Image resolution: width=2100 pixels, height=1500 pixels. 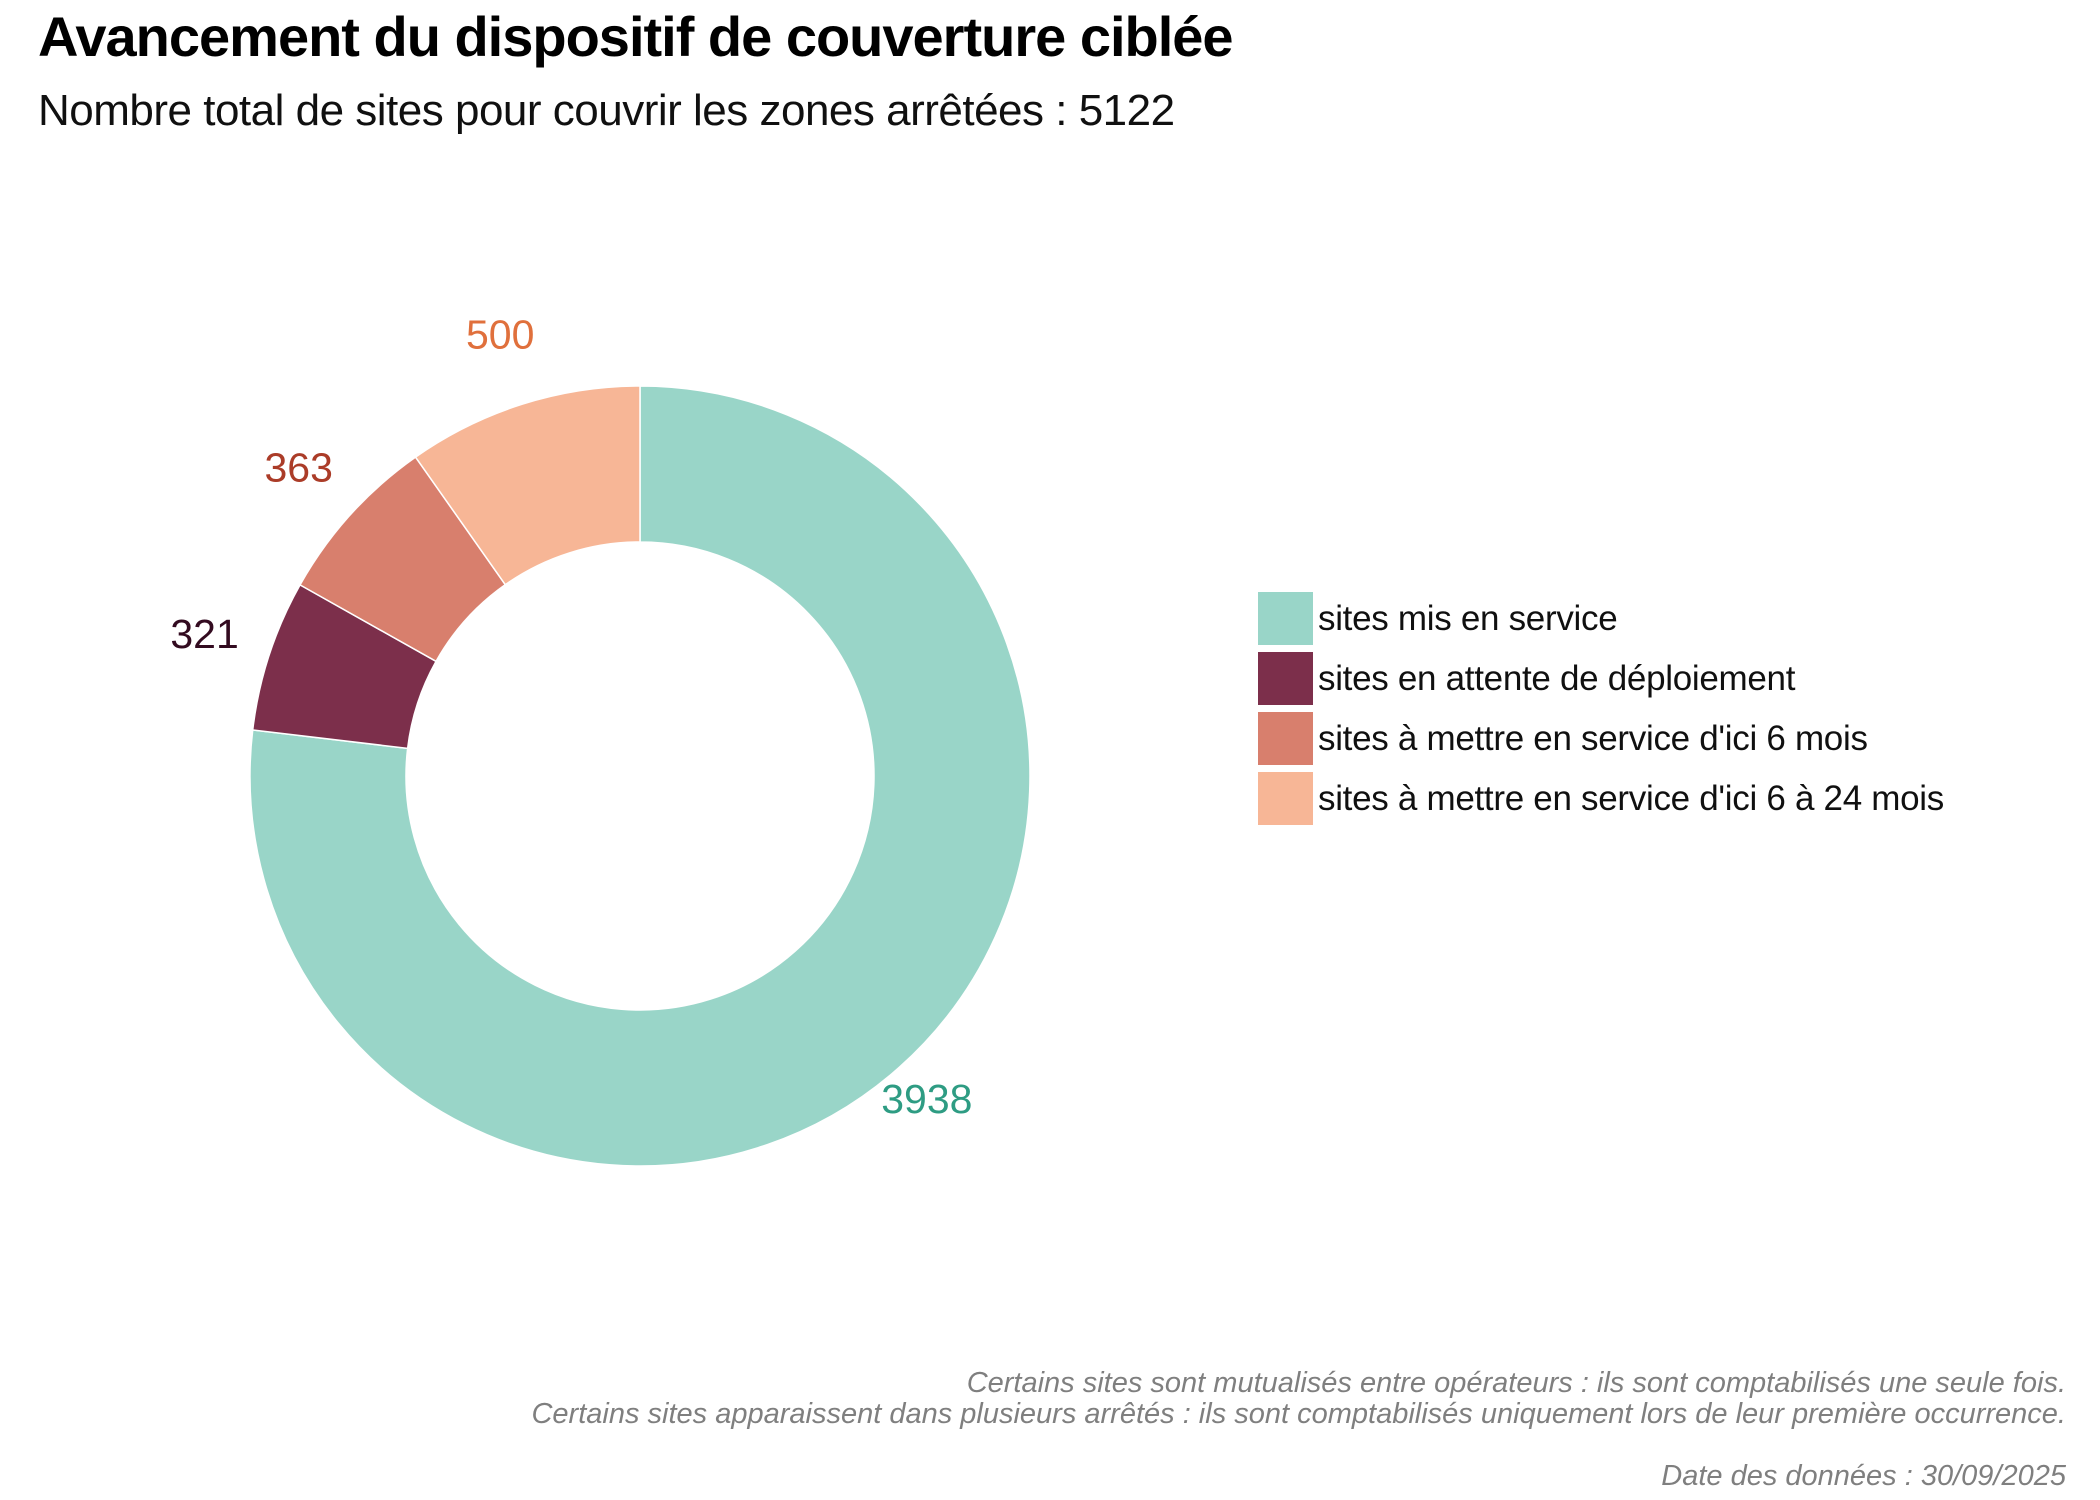 I want to click on data-date-label: Date des données : 30/09/2025, so click(x=1863, y=1476).